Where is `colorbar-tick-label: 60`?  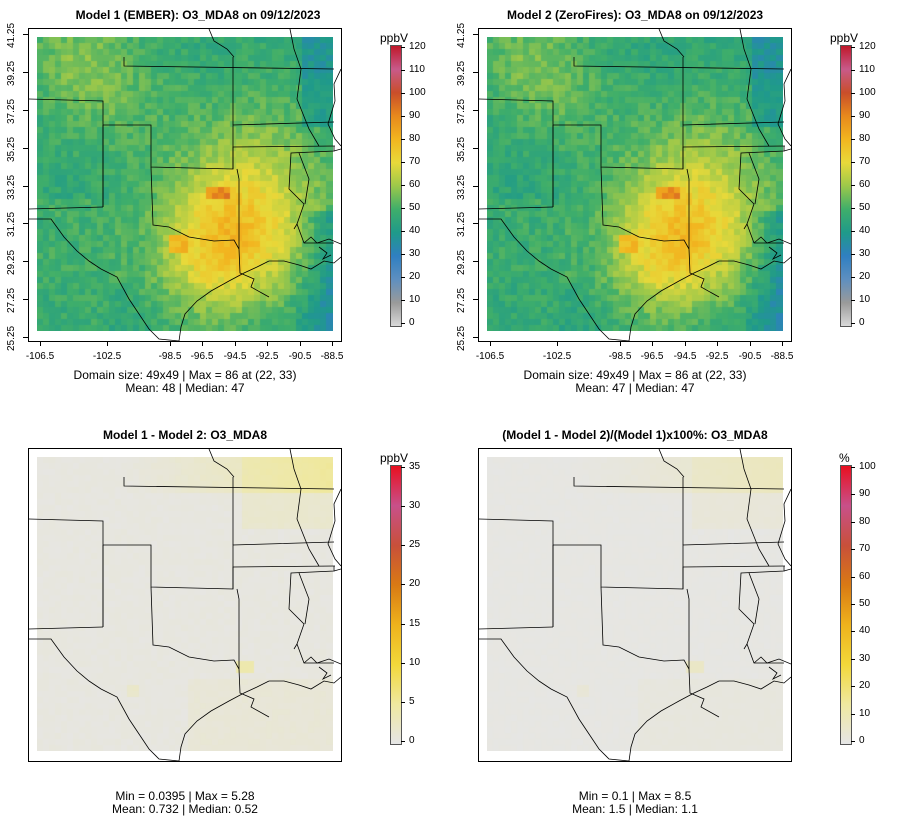
colorbar-tick-label: 60 is located at coordinates (865, 184).